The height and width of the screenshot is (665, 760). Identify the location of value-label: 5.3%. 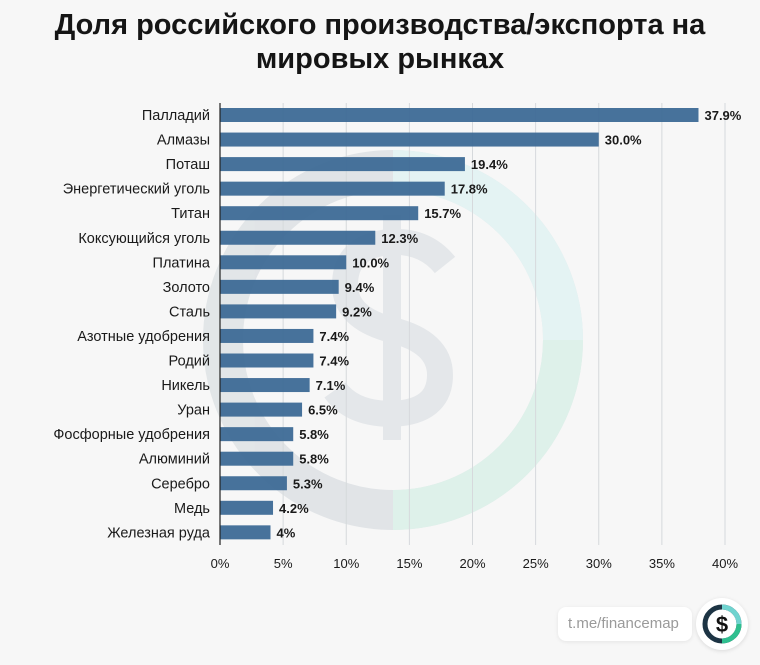
(308, 483).